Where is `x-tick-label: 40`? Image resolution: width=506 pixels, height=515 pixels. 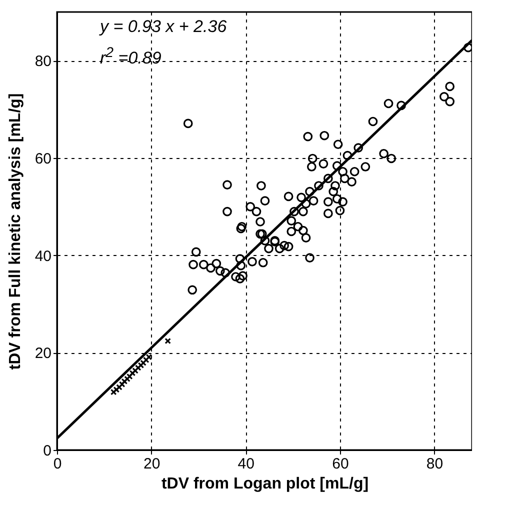
x-tick-label: 40 is located at coordinates (246, 464).